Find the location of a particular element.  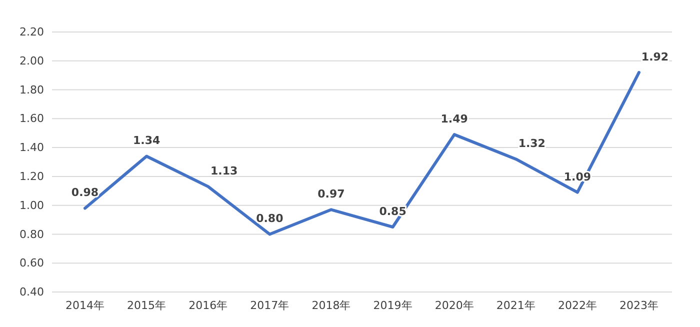

y-tick-label: 1.60 is located at coordinates (32, 119).